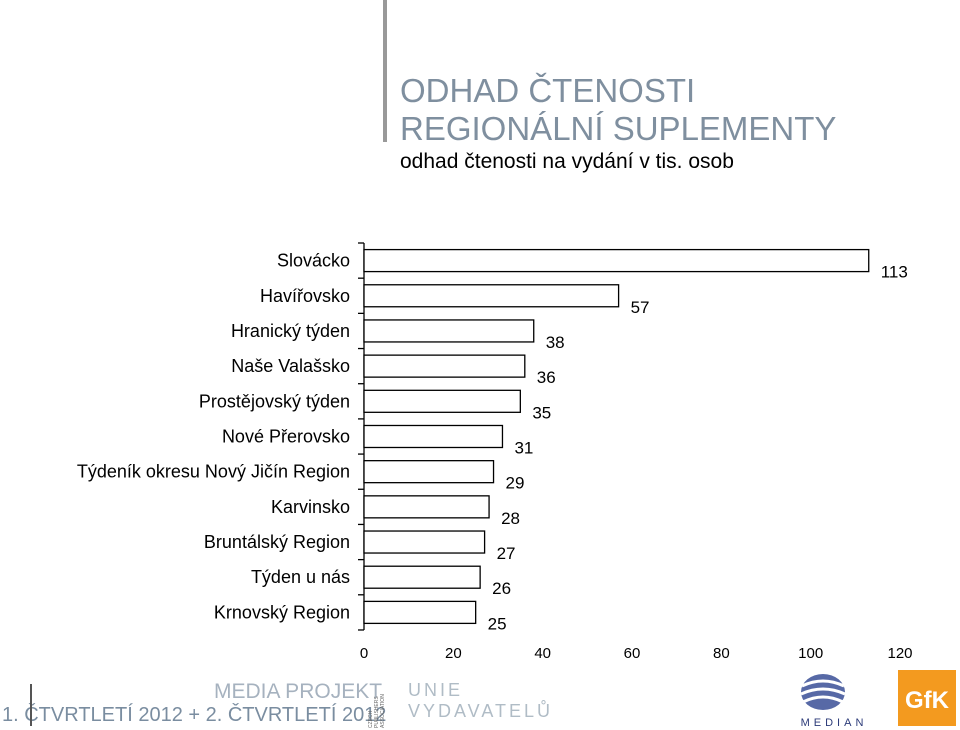  I want to click on data-label: 38, so click(555, 342).